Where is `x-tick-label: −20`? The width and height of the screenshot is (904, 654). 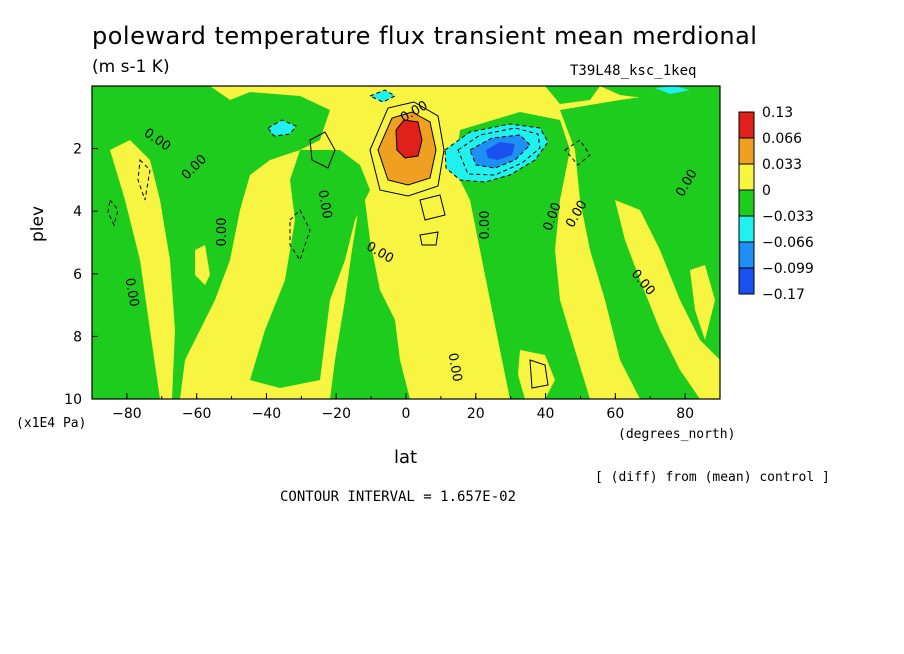
x-tick-label: −20 is located at coordinates (336, 414).